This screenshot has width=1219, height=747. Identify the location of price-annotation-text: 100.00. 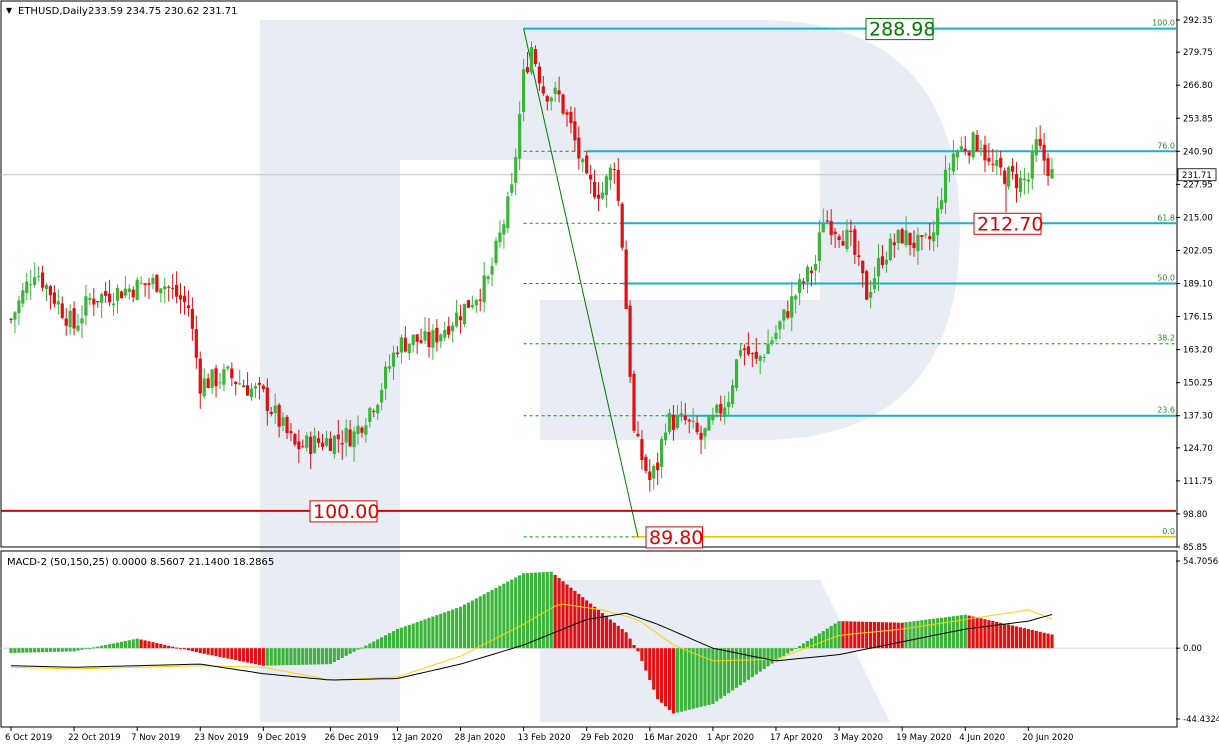
(346, 512).